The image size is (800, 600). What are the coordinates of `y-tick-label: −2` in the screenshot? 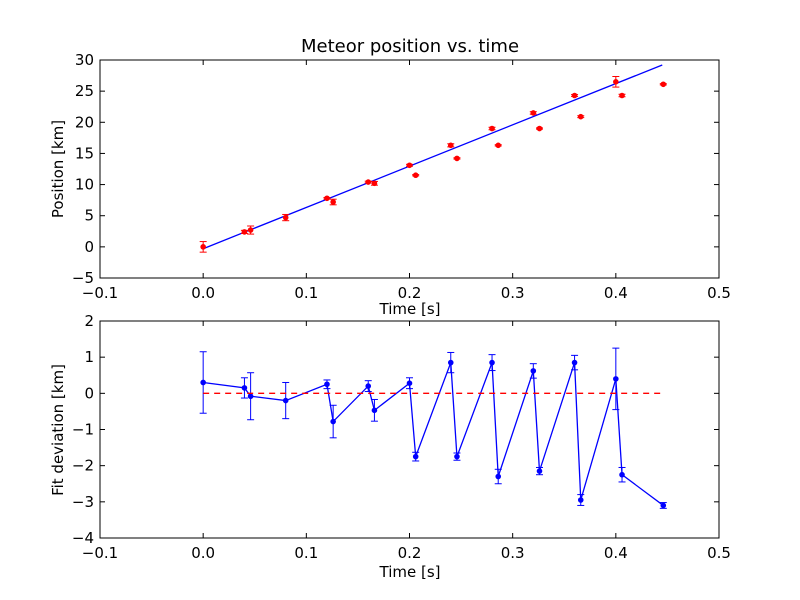 It's located at (83, 466).